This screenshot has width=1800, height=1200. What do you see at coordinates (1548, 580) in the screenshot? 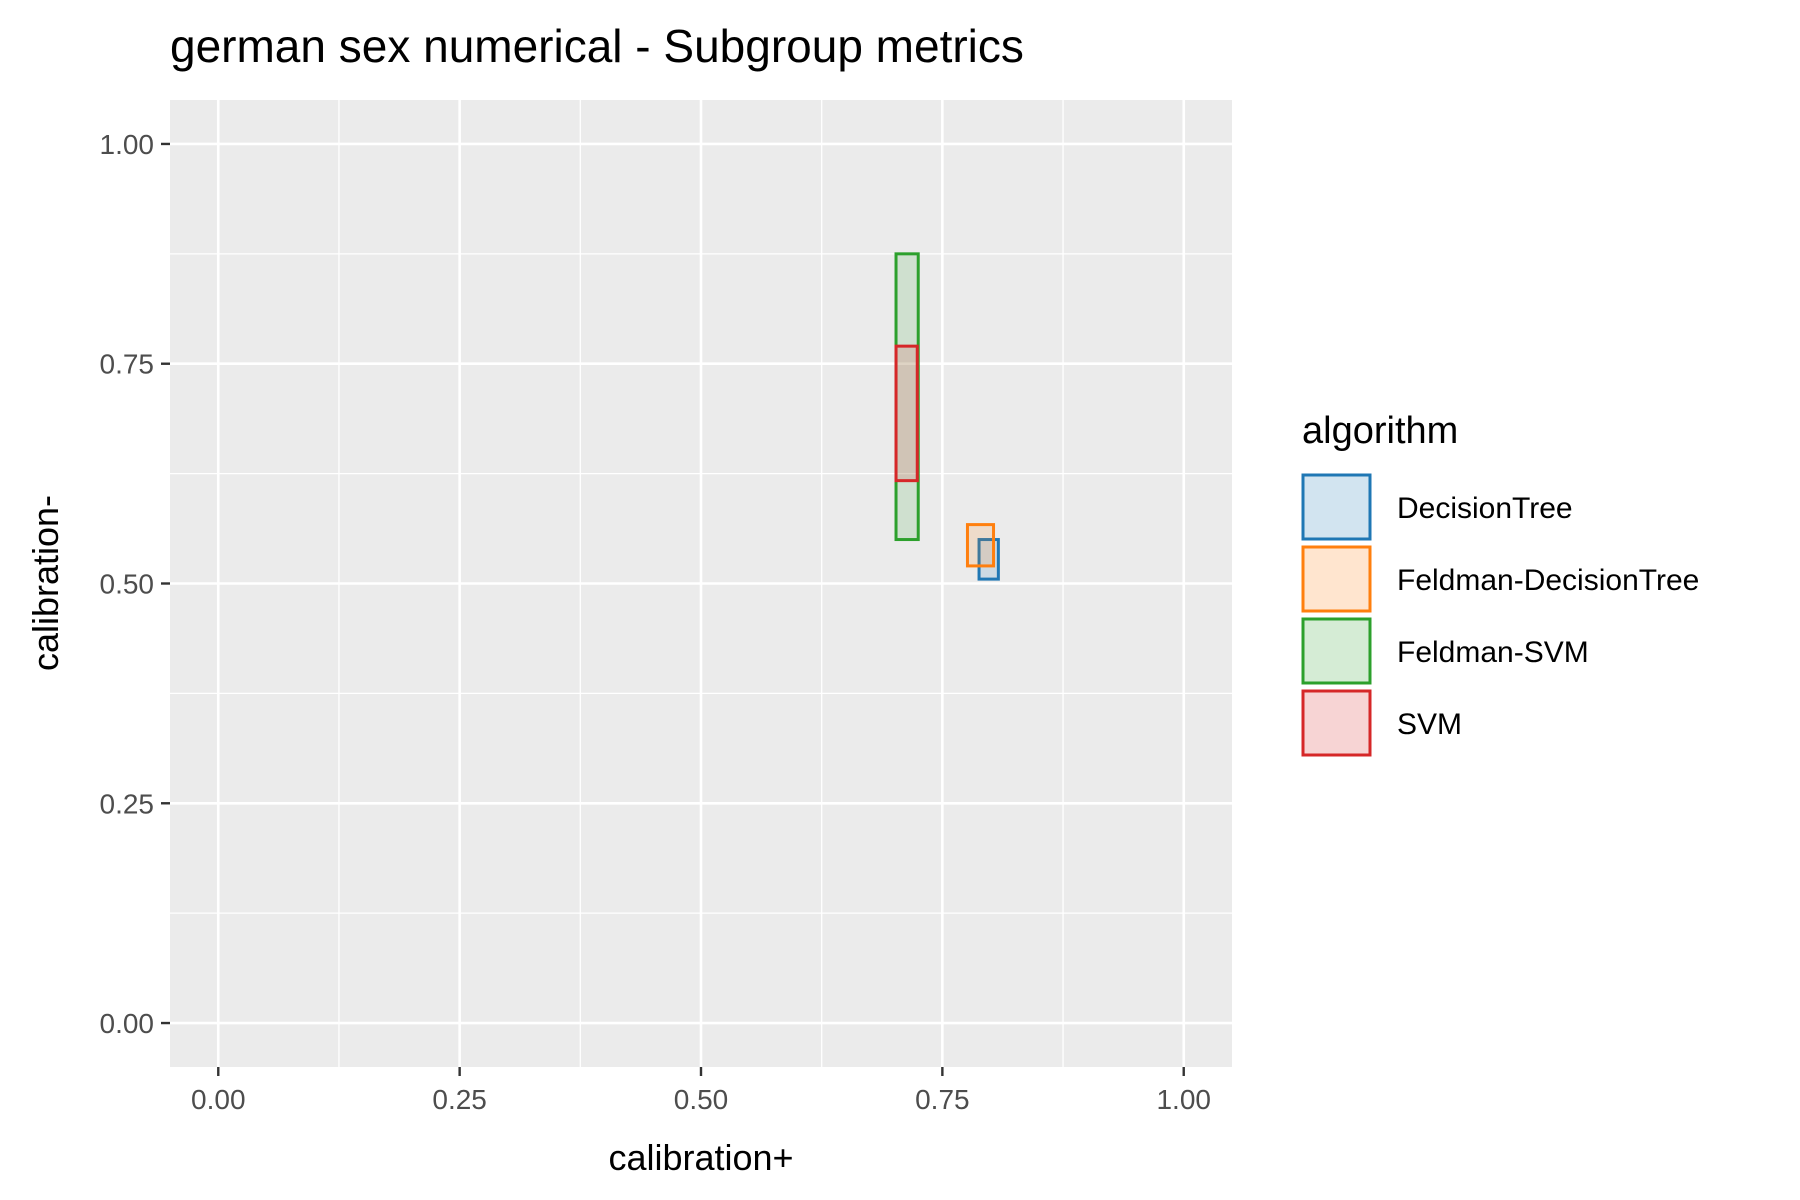
I see `legend-label: Feldman-DecisionTree` at bounding box center [1548, 580].